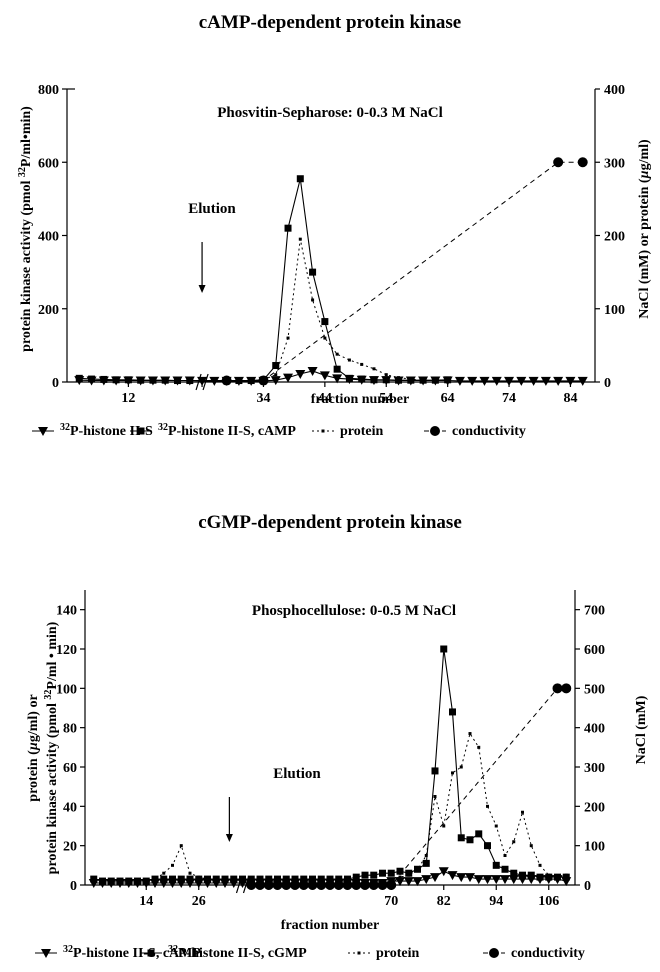 The height and width of the screenshot is (972, 660). I want to click on legend-superscript: 32, so click(173, 949).